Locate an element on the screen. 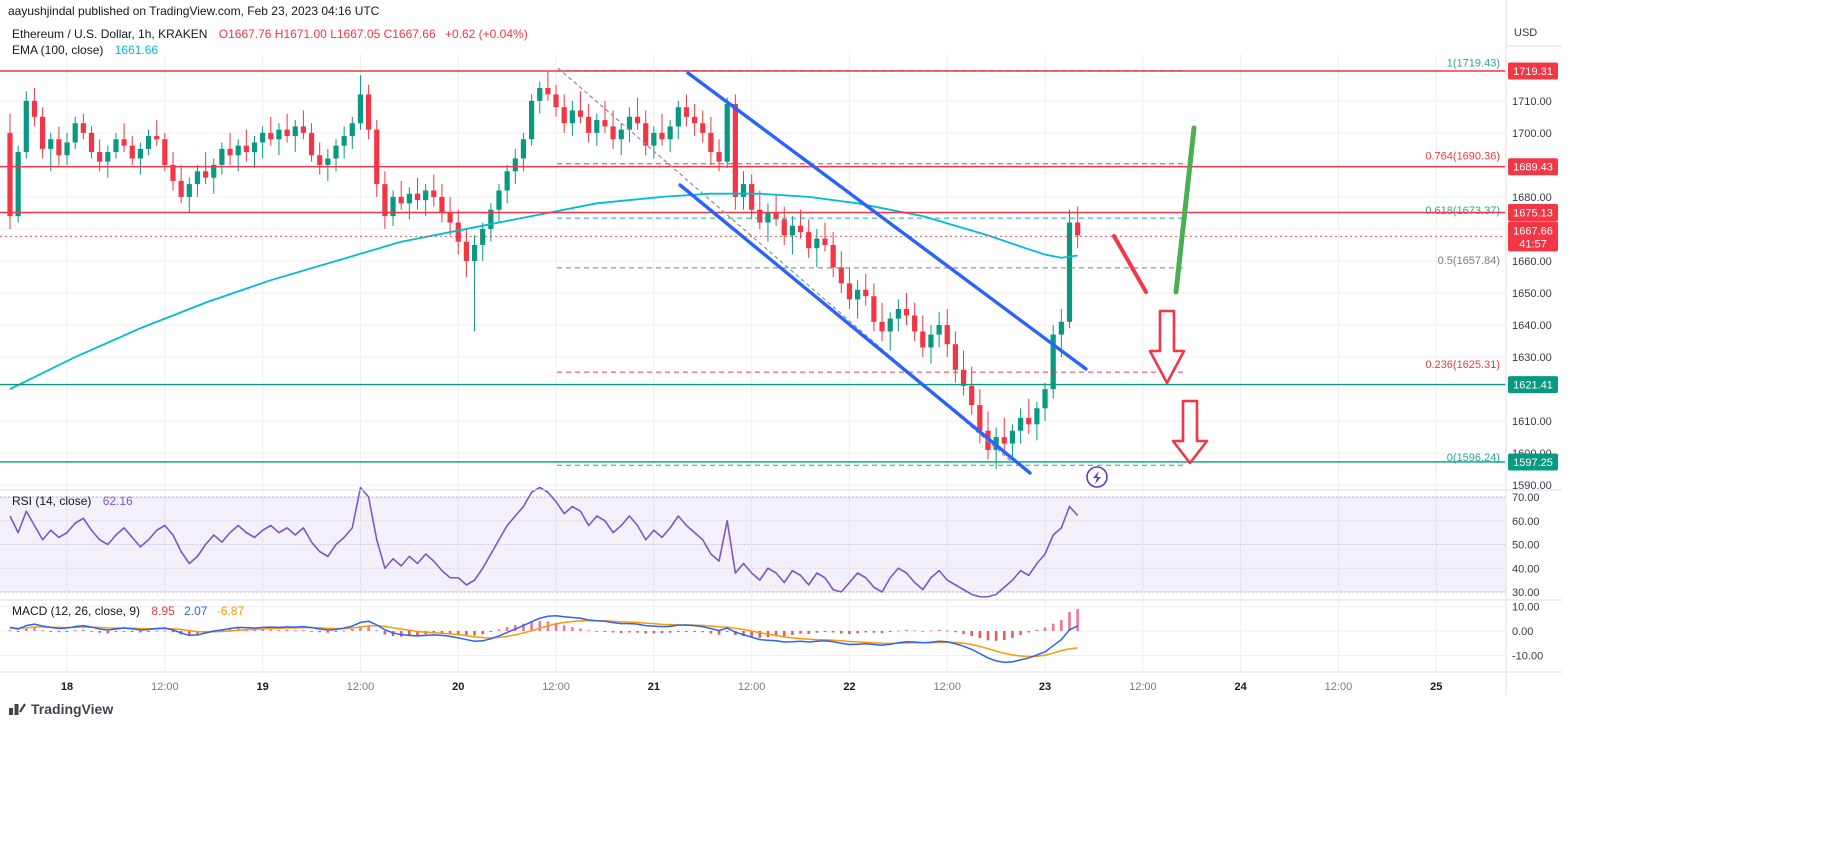  last-price-value: 1667.66 is located at coordinates (1533, 231).